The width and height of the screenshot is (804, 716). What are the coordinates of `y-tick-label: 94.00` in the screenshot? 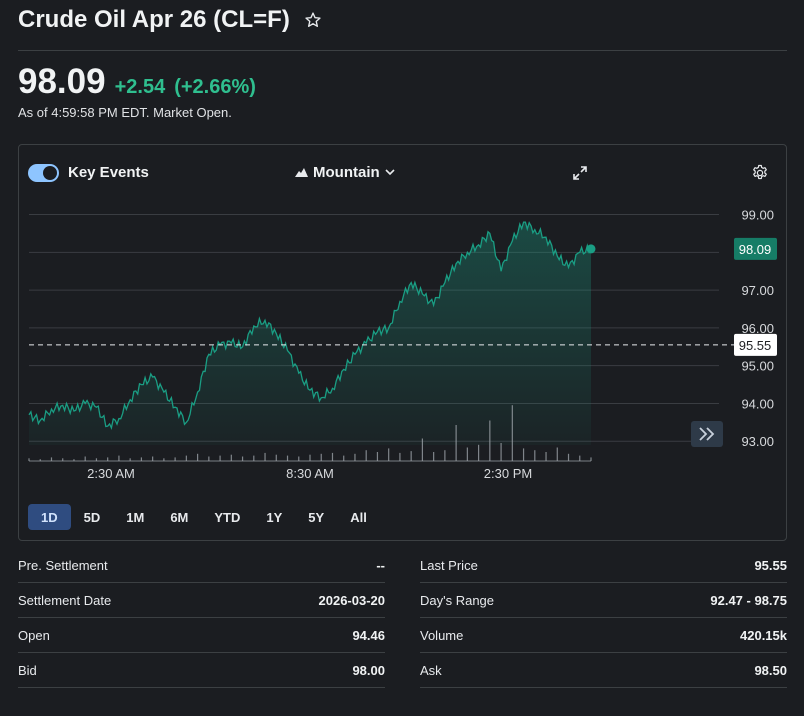 It's located at (757, 403).